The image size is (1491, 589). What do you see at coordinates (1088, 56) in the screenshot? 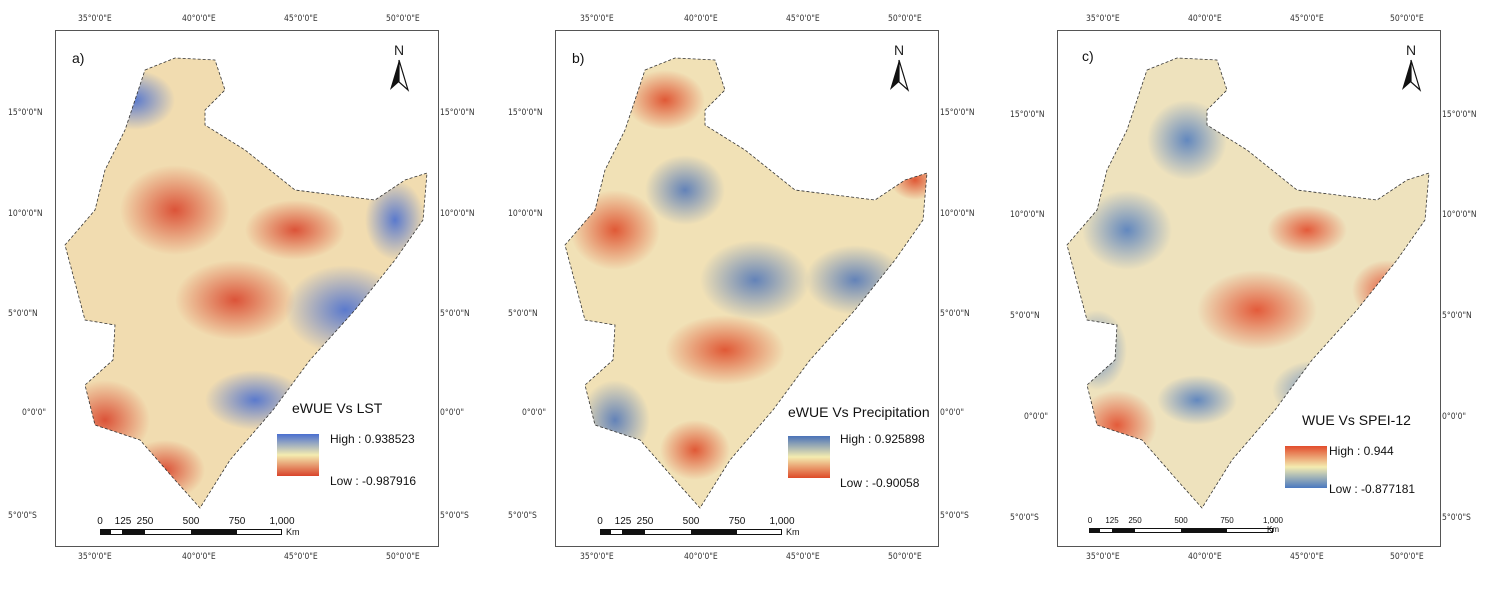
I see `panel-label: c)` at bounding box center [1088, 56].